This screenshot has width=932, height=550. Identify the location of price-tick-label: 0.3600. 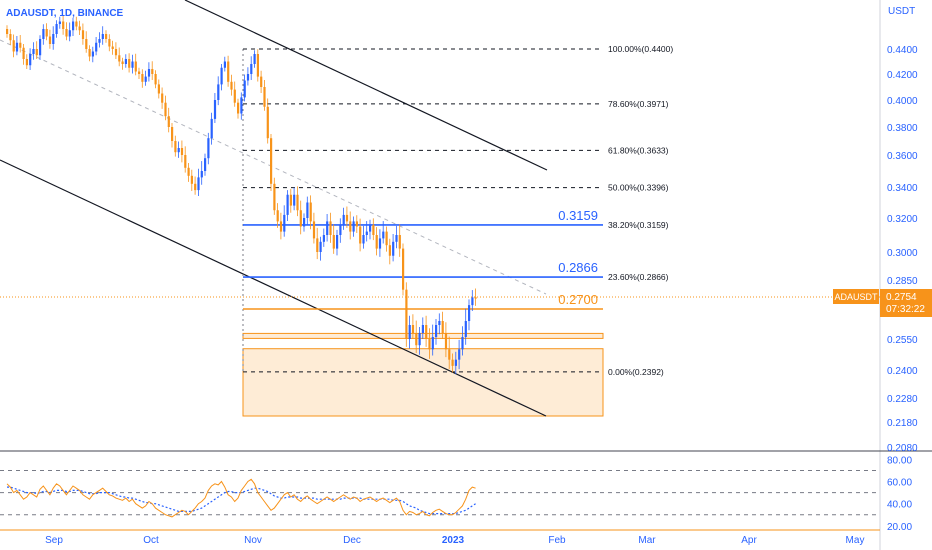
(902, 156).